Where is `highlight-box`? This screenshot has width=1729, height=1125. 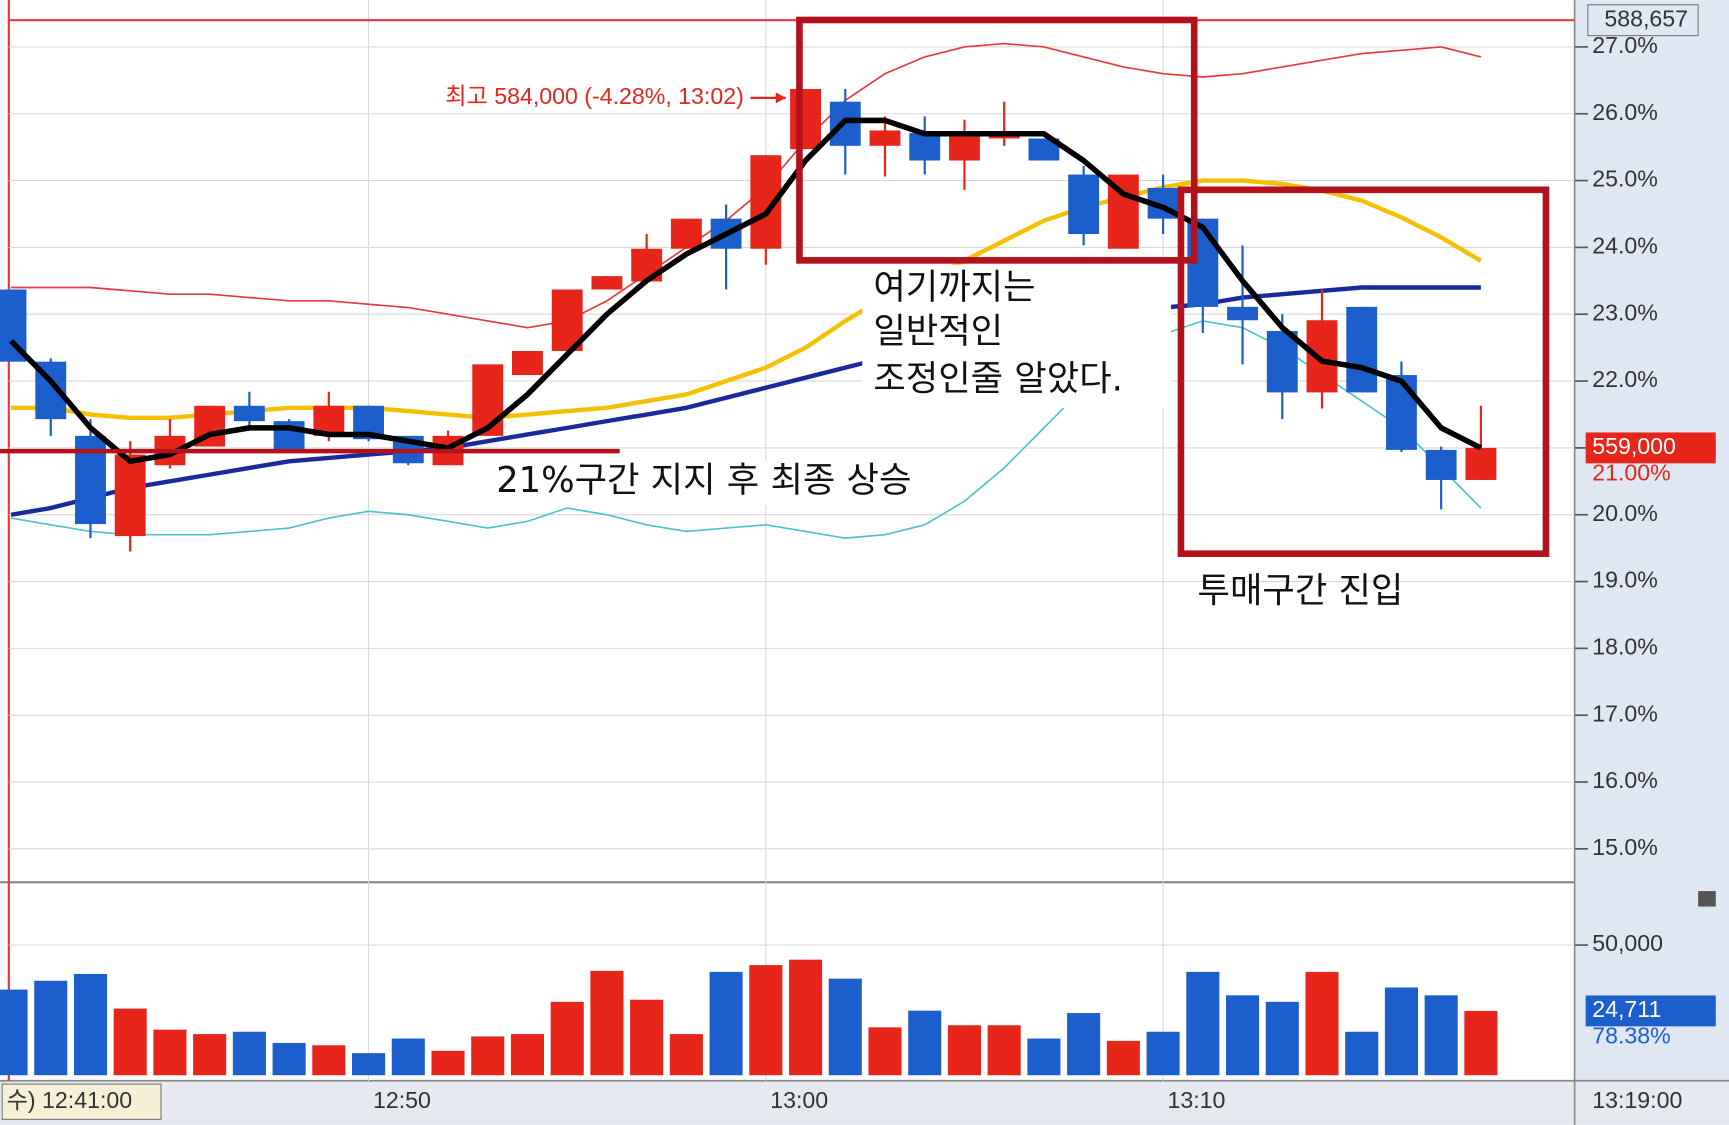
highlight-box is located at coordinates (997, 140).